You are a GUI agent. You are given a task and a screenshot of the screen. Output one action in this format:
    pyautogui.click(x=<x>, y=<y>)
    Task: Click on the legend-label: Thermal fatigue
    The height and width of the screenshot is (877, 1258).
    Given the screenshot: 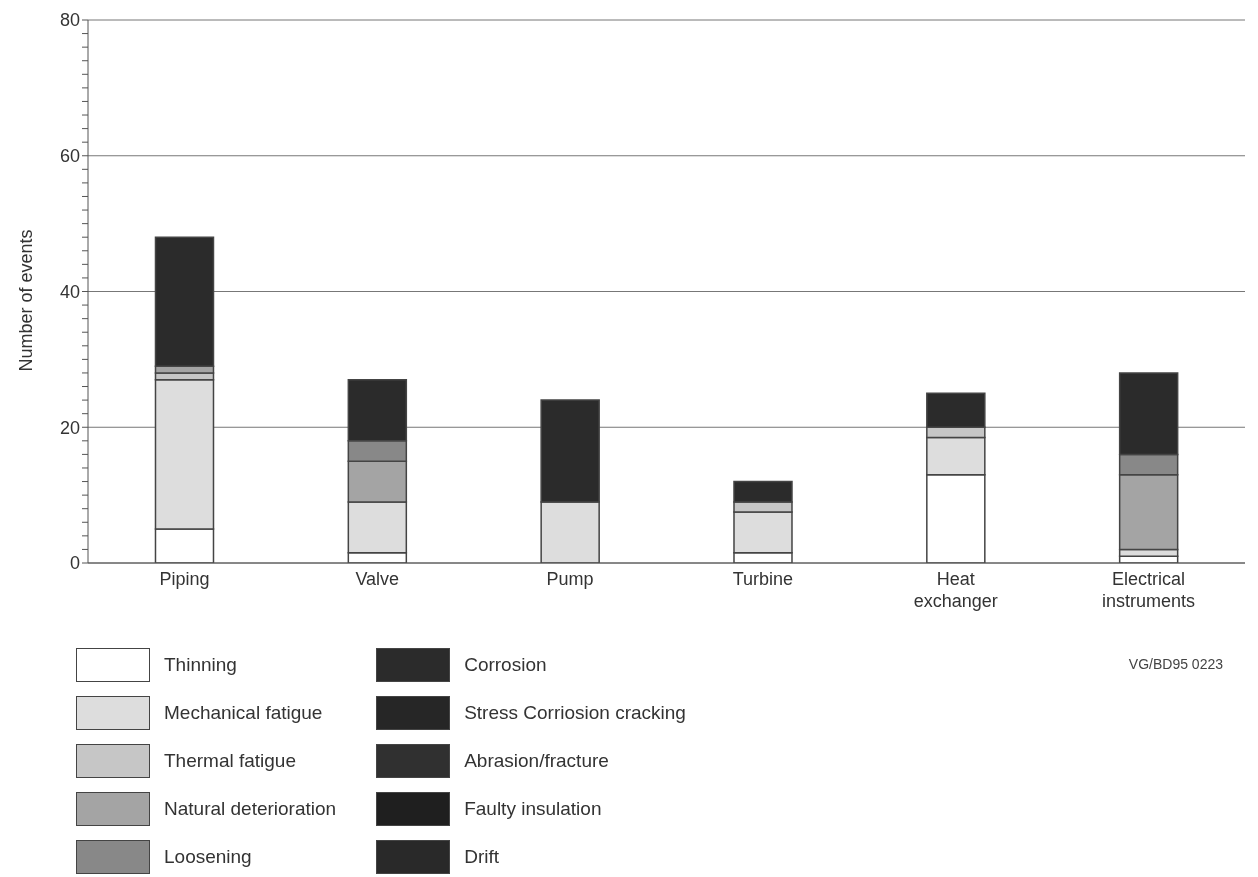 What is the action you would take?
    pyautogui.click(x=230, y=761)
    